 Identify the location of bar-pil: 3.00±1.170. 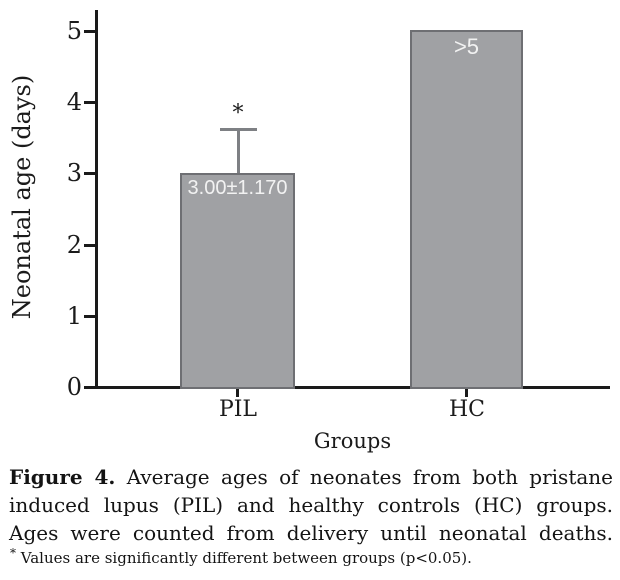
(237, 281).